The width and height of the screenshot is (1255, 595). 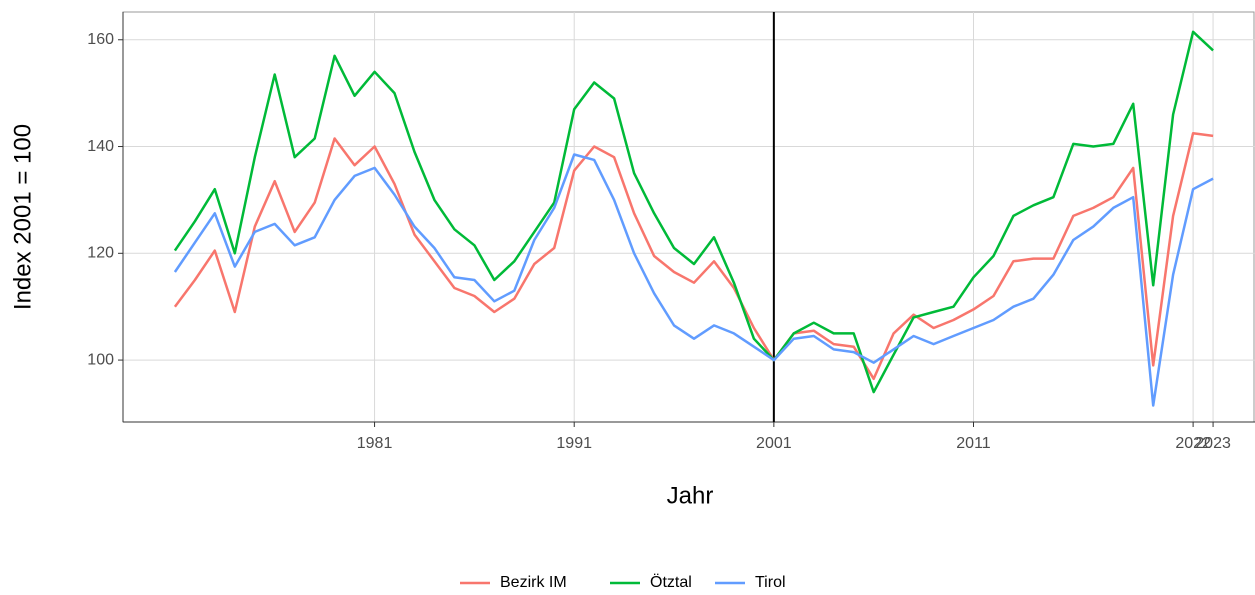 What do you see at coordinates (533, 582) in the screenshot?
I see `legend-label: Bezirk IM` at bounding box center [533, 582].